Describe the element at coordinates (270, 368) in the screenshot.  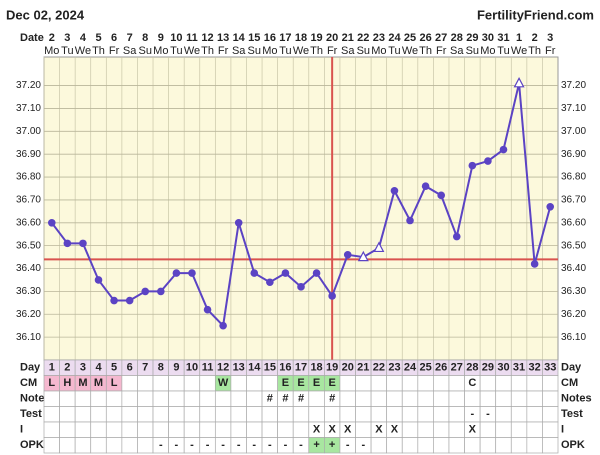
I see `cell-text: 15` at that location.